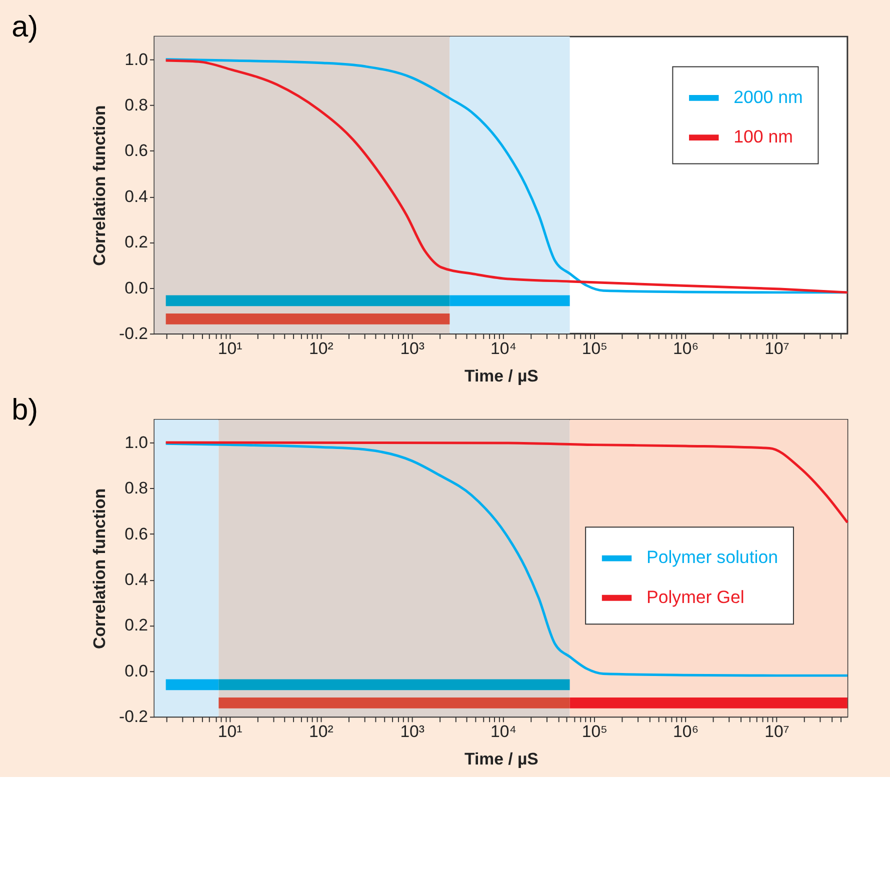 The image size is (890, 881). What do you see at coordinates (25, 27) in the screenshot?
I see `chart-title: a)` at bounding box center [25, 27].